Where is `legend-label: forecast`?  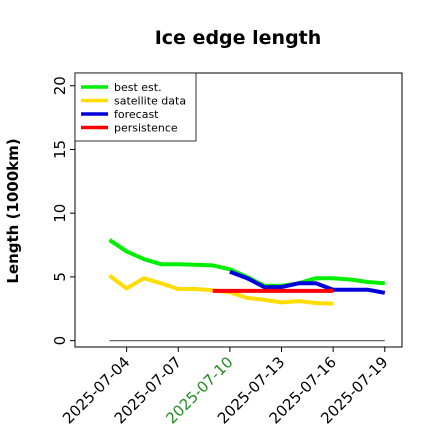
legend-label: forecast is located at coordinates (136, 114).